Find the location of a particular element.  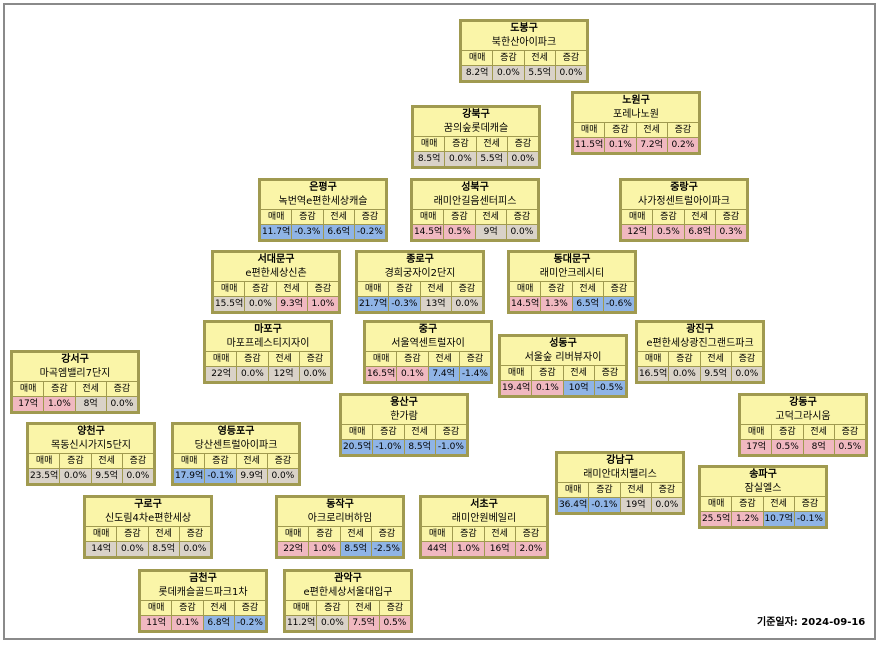

apartment-name: 포레나노원 is located at coordinates (636, 115).